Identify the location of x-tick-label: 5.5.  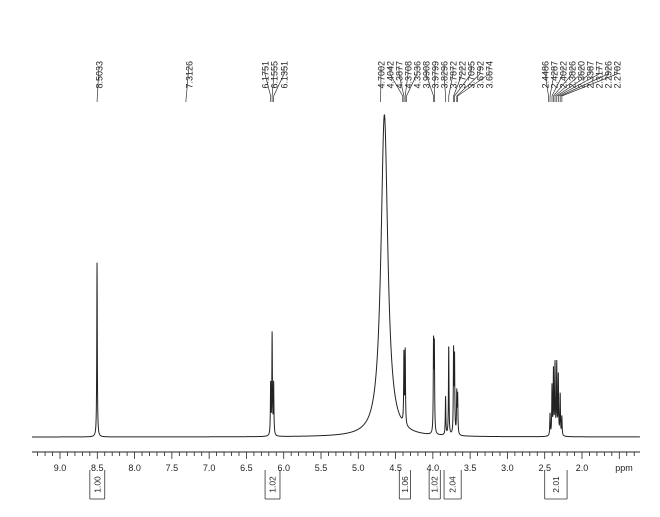
(321, 468).